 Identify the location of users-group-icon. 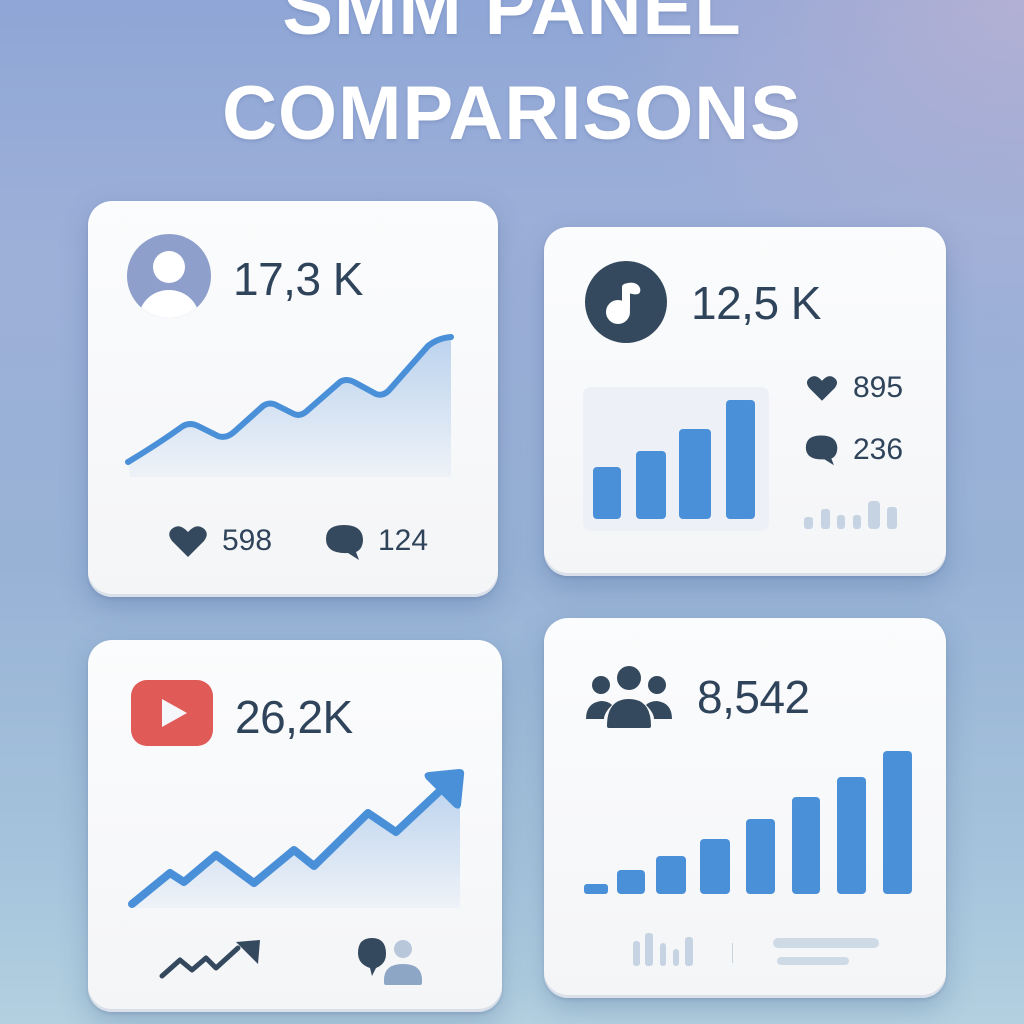
(629, 697).